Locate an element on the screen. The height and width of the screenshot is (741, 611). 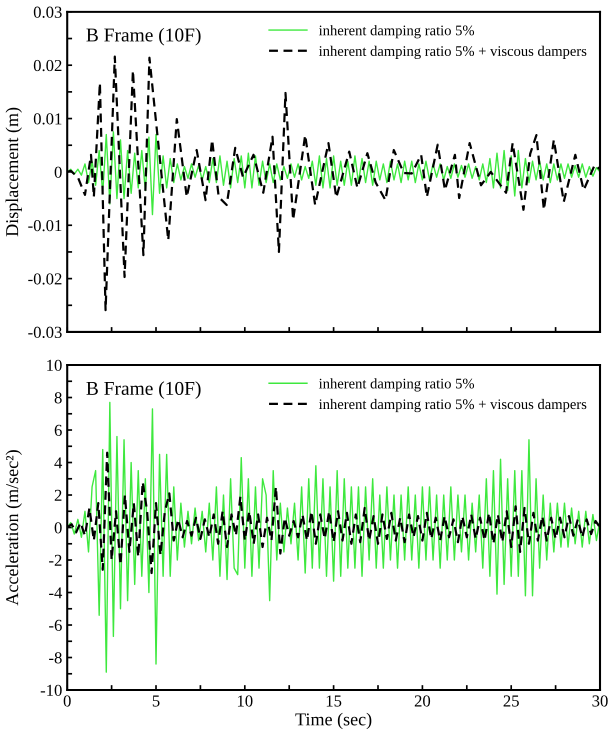
y-tick-label: -0.01 is located at coordinates (45, 226).